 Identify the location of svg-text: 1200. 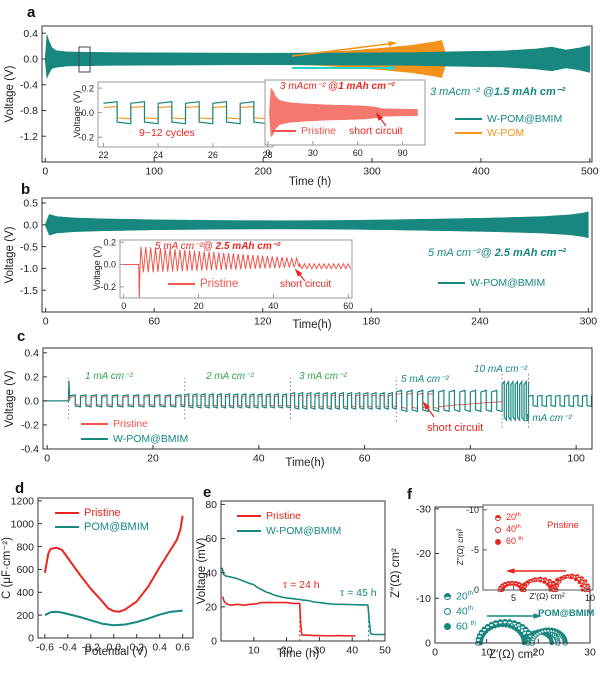
(23, 502).